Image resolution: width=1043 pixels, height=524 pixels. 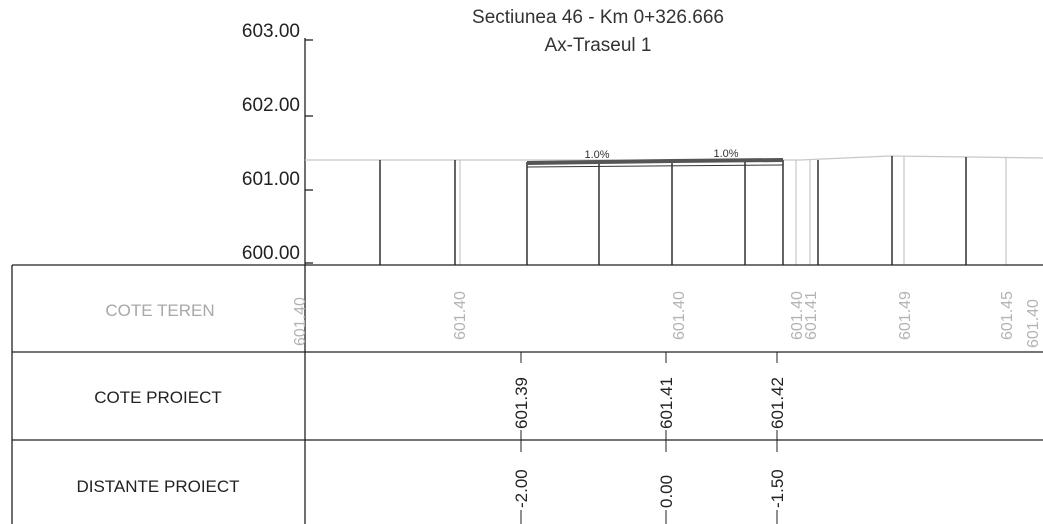 I want to click on section-subtitle: Ax-Traseul 1, so click(x=598, y=45).